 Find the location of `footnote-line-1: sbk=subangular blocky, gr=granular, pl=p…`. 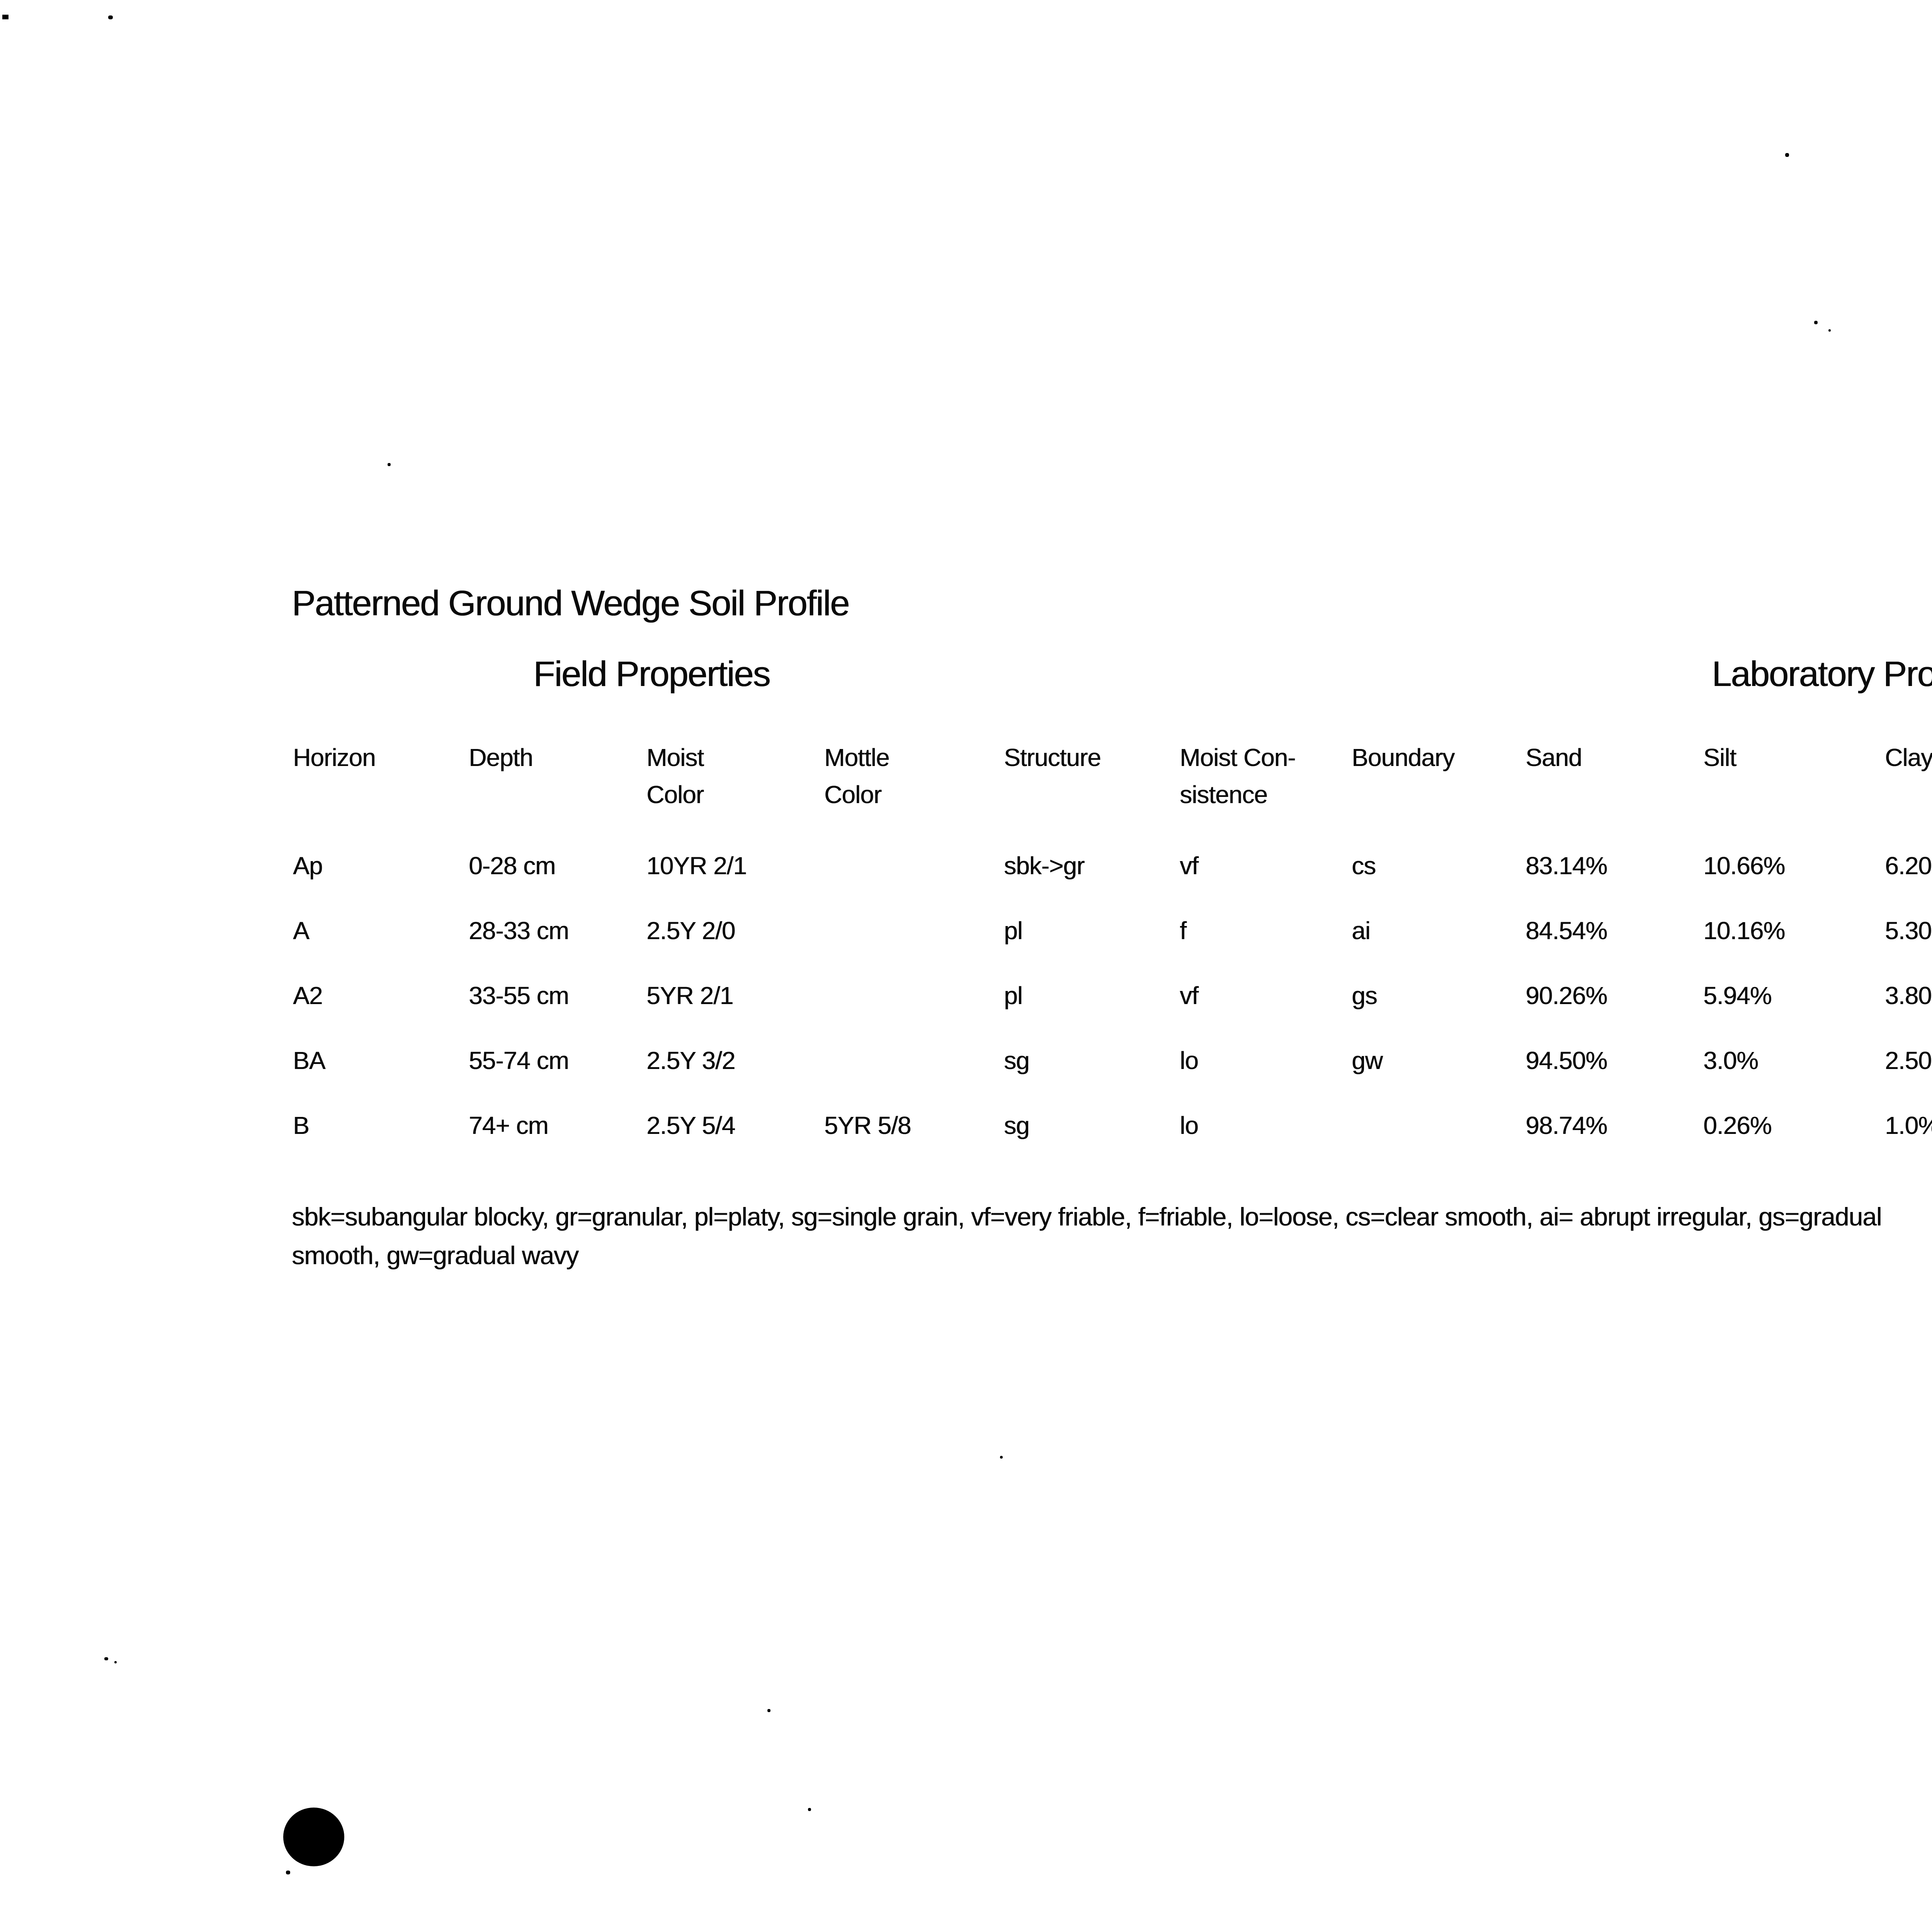

footnote-line-1: sbk=subangular blocky, gr=granular, pl=p… is located at coordinates (1087, 1216).